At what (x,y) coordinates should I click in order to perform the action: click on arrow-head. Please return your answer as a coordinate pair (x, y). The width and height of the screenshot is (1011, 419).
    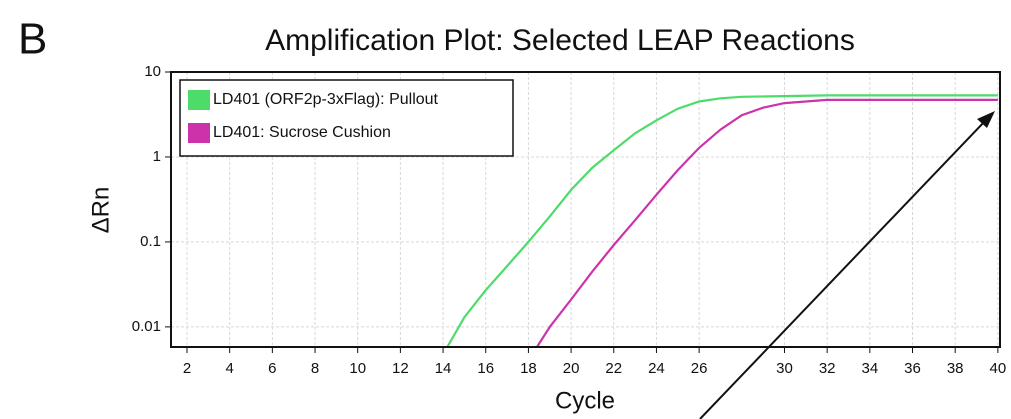
    Looking at the image, I should click on (986, 119).